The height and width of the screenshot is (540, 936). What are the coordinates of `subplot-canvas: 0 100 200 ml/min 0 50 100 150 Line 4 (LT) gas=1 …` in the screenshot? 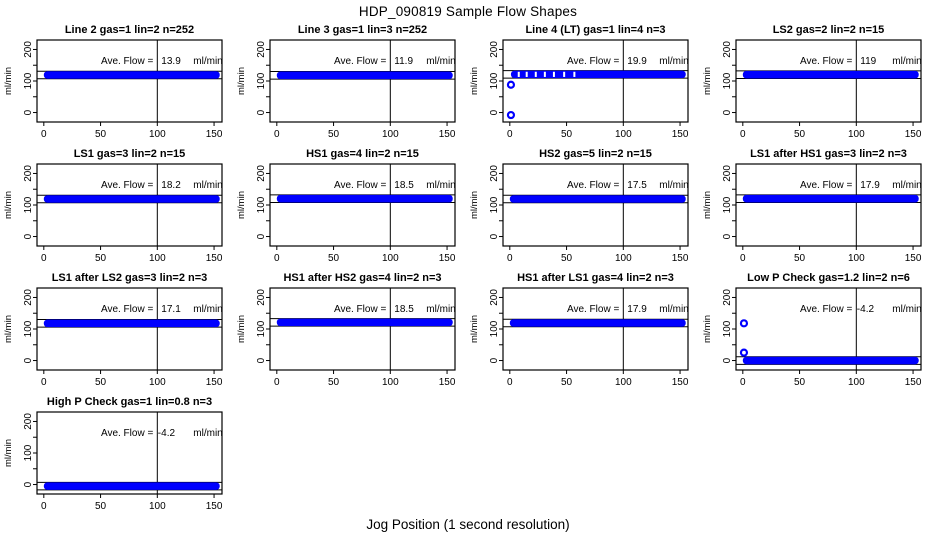 It's located at (579, 82).